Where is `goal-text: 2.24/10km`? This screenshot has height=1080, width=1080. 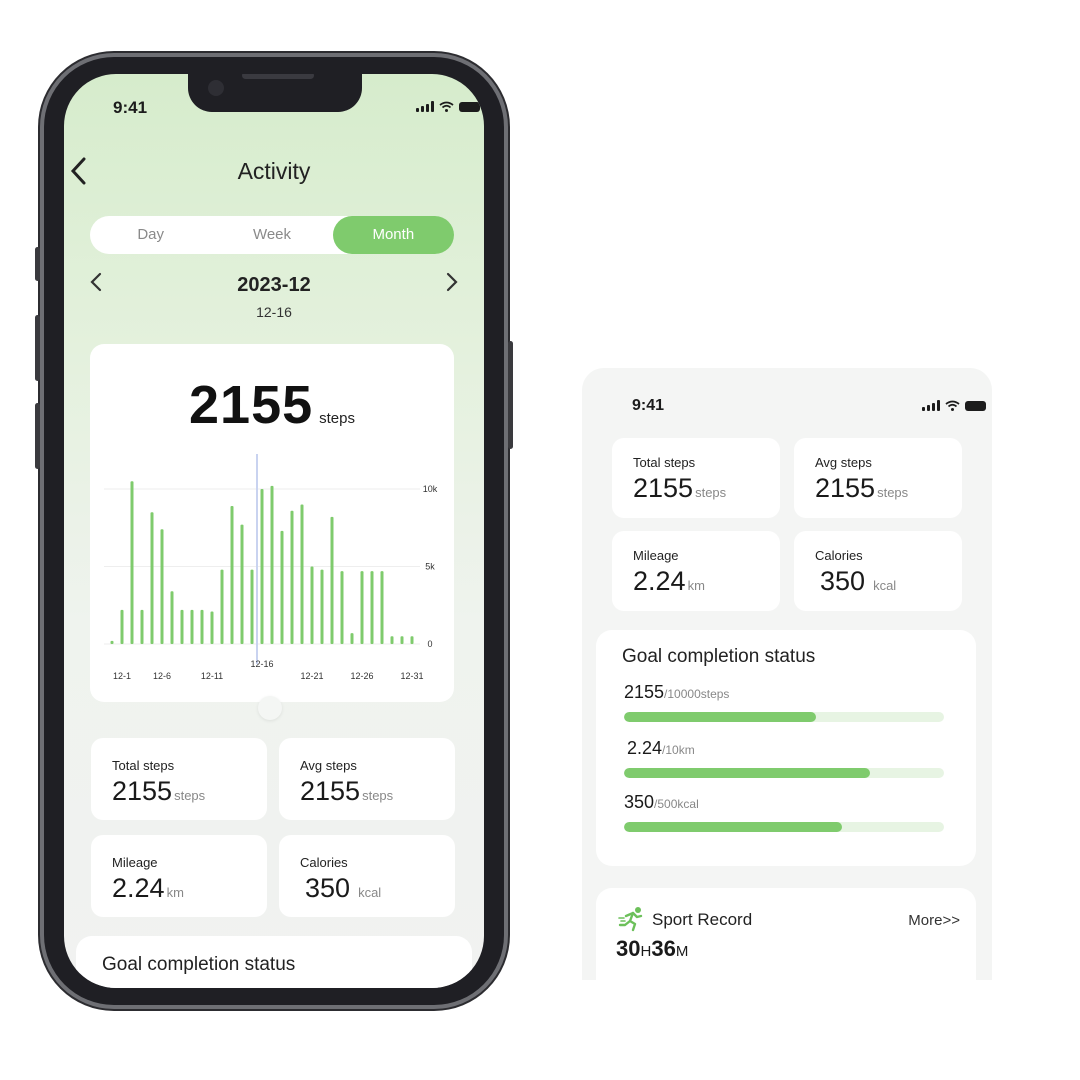 goal-text: 2.24/10km is located at coordinates (785, 748).